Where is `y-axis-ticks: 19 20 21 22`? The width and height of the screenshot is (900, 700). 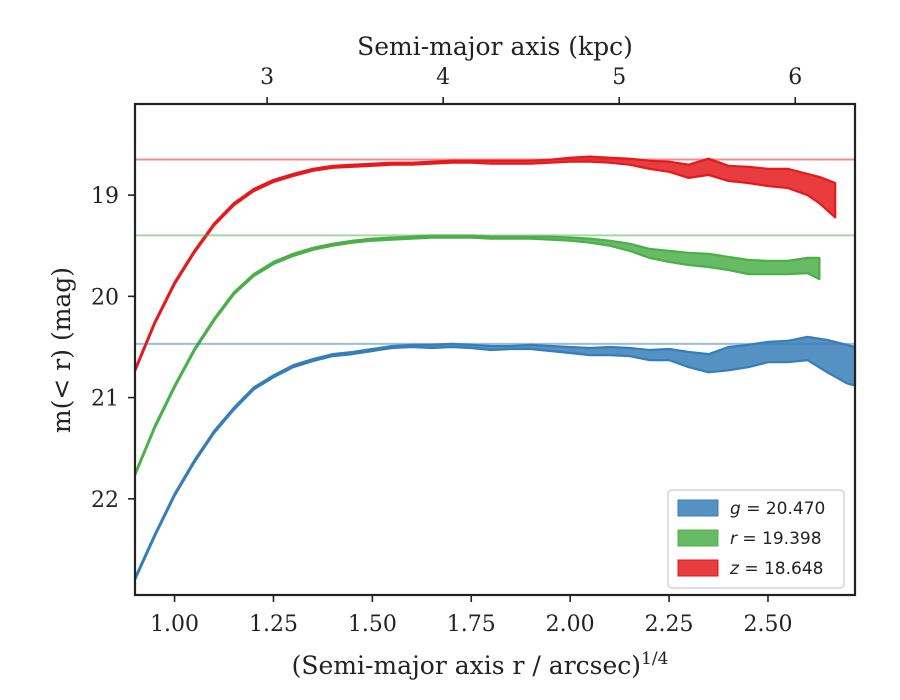 y-axis-ticks: 19 20 21 22 is located at coordinates (113, 348).